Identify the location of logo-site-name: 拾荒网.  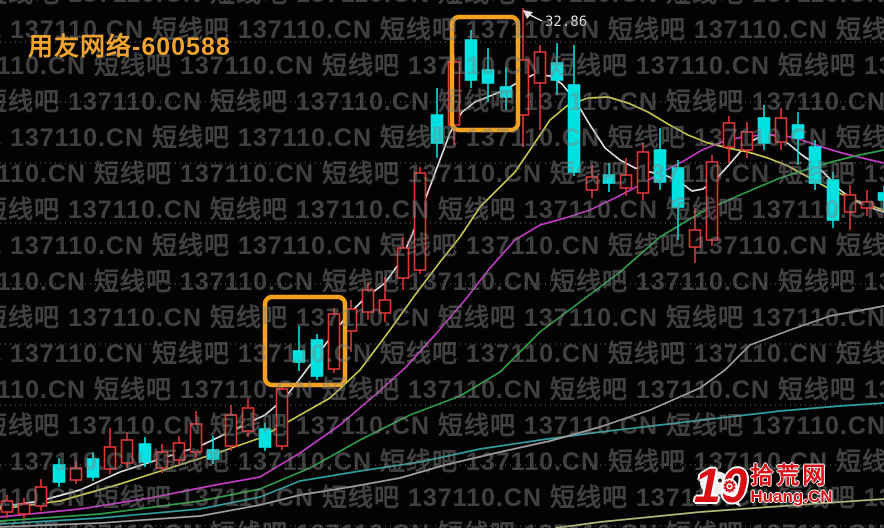
(789, 475).